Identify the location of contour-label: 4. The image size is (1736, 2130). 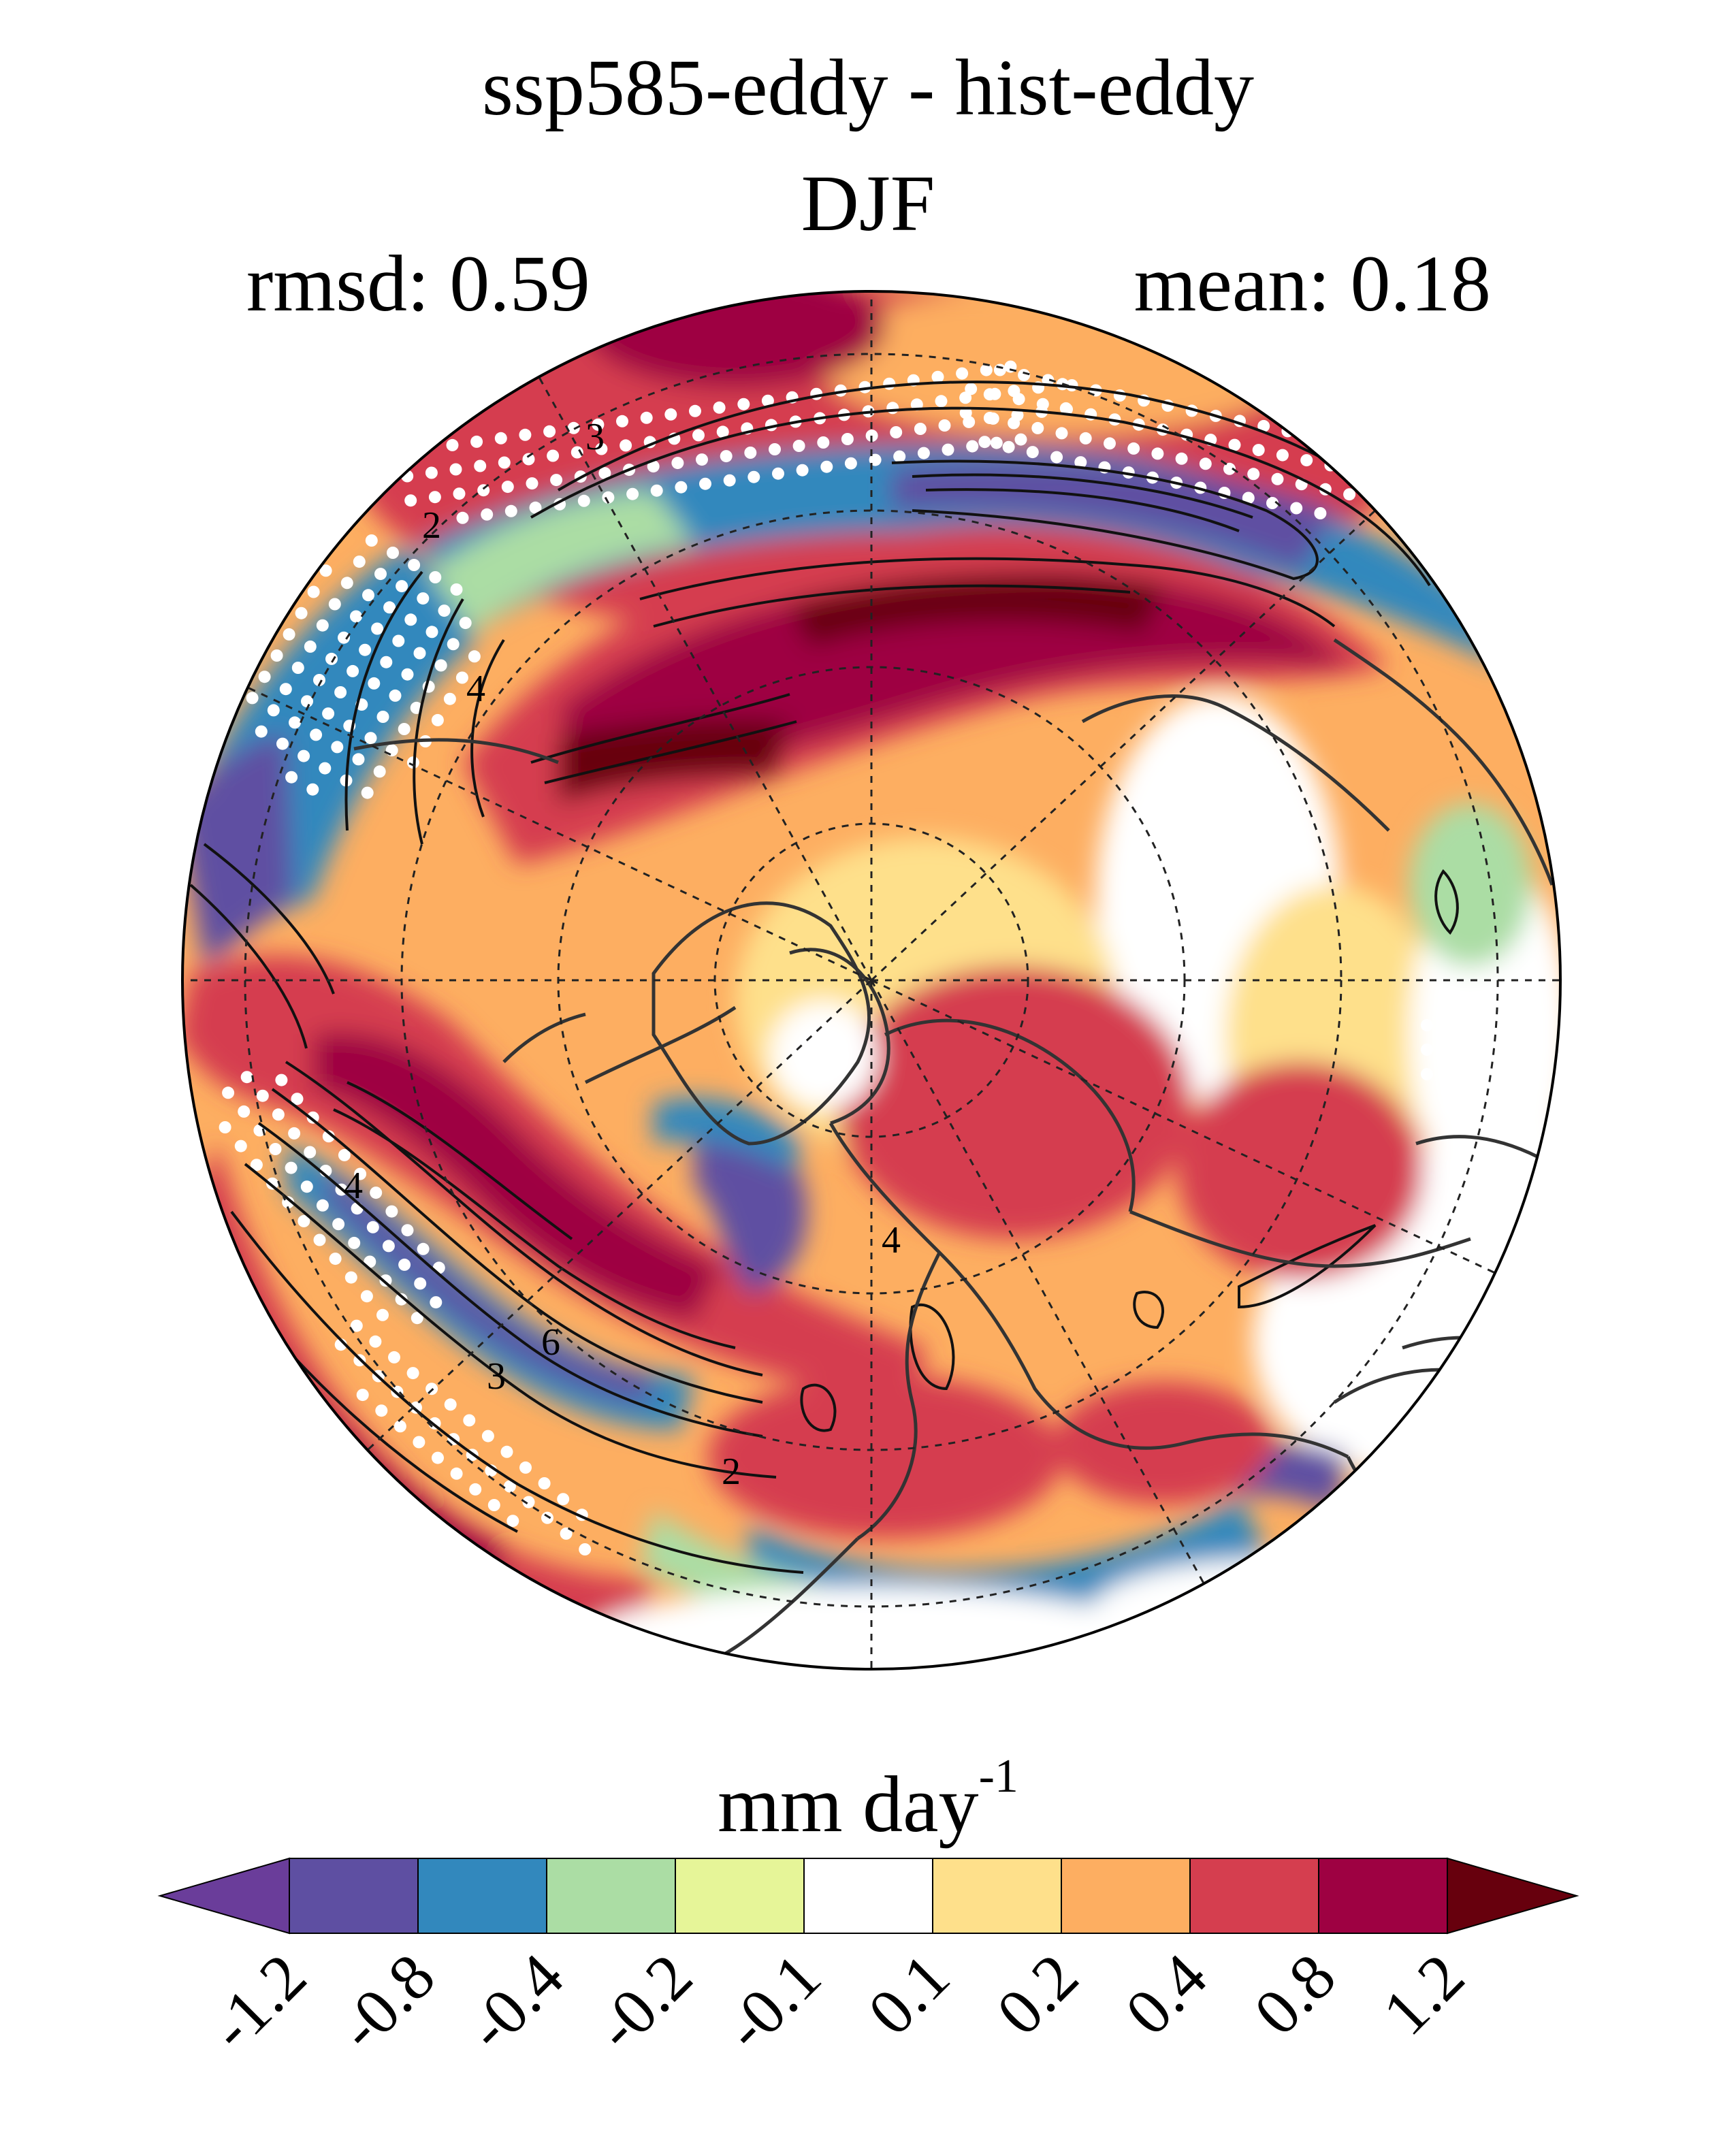
(475, 689).